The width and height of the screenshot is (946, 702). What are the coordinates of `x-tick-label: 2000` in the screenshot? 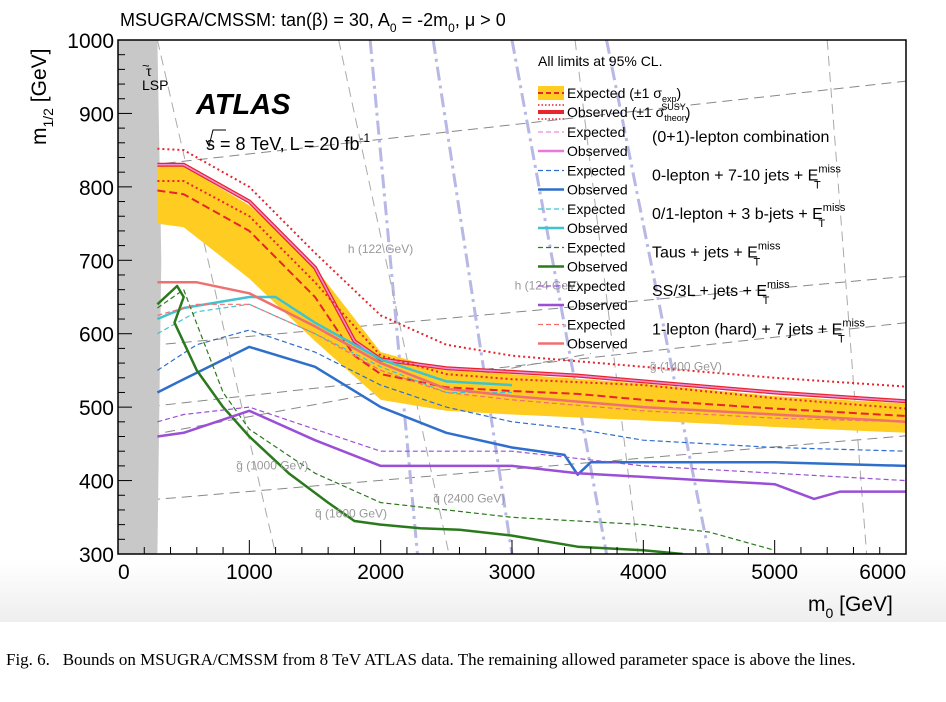 It's located at (380, 572).